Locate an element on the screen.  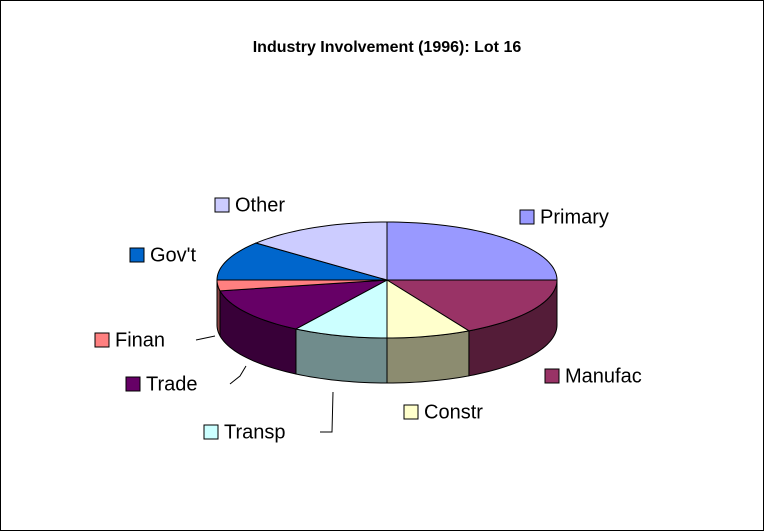
slice-label: Constr is located at coordinates (453, 412).